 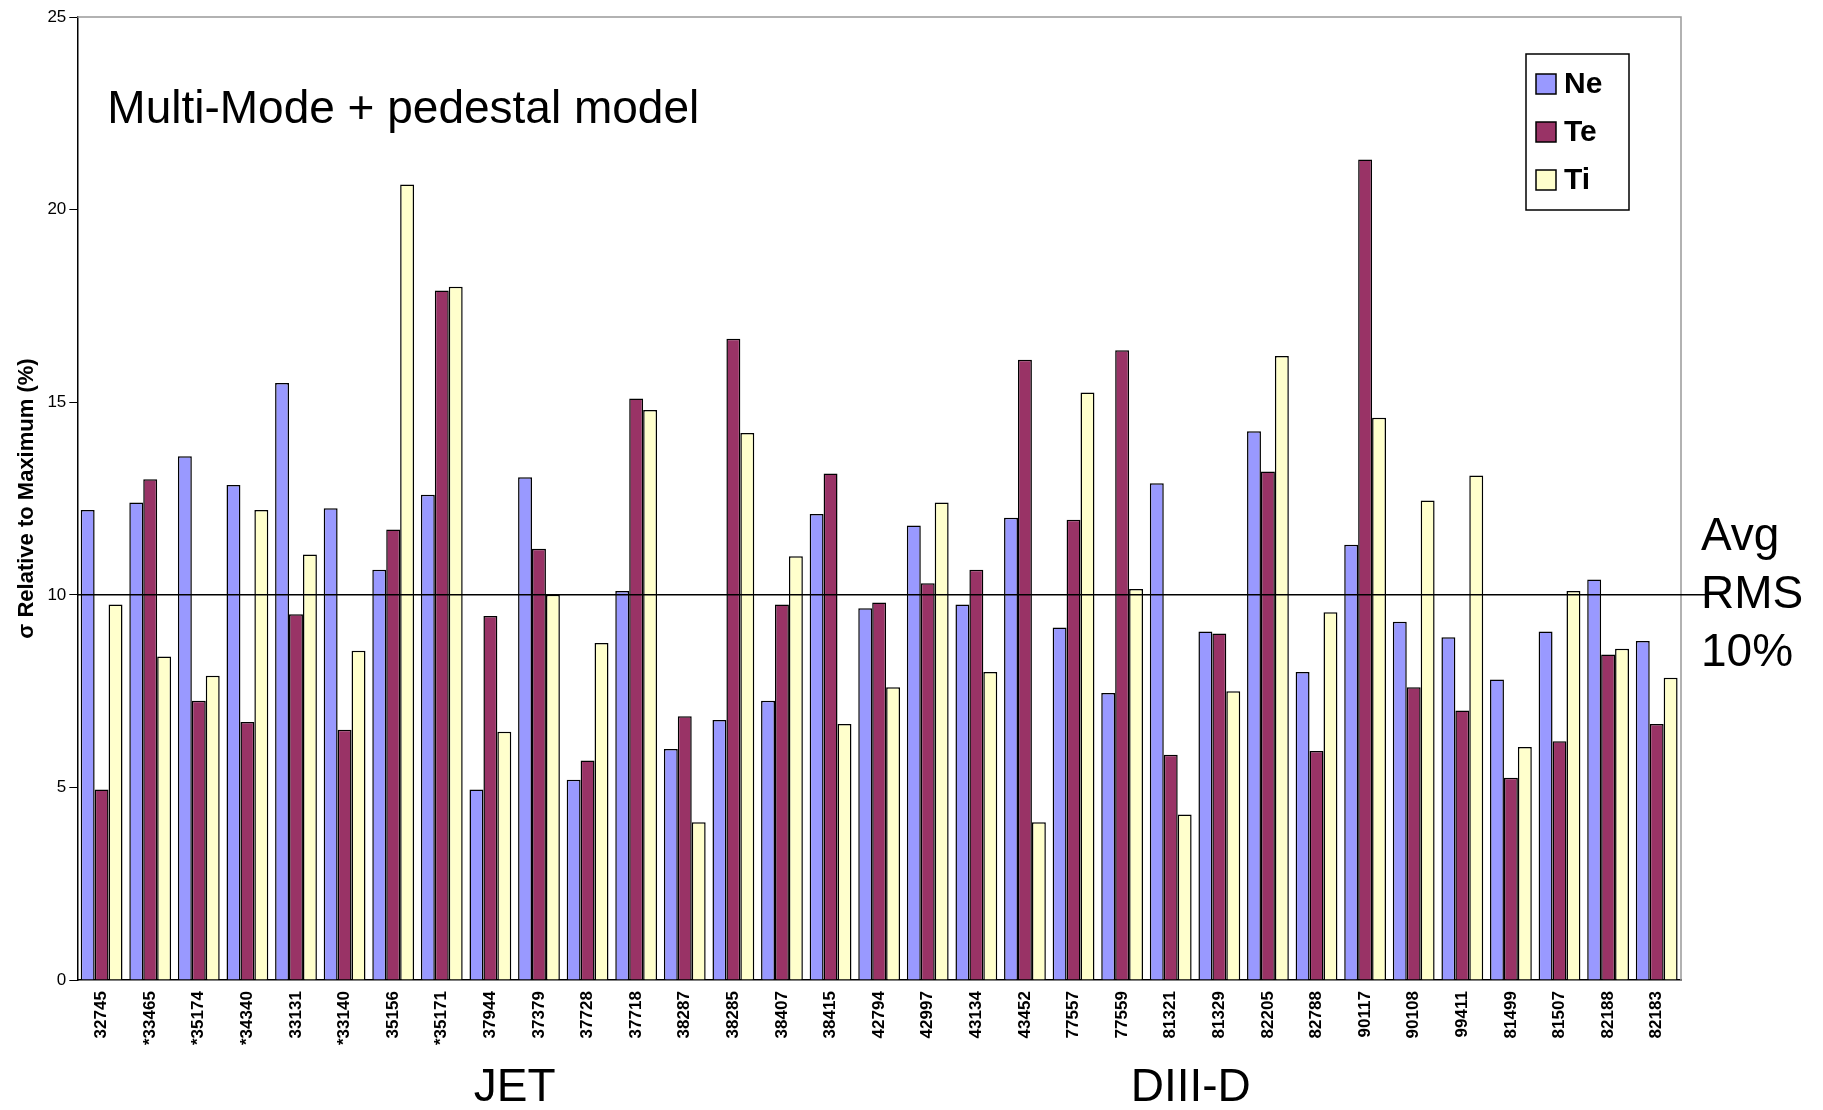 I want to click on x-tick-label: 37728, so click(x=587, y=1015).